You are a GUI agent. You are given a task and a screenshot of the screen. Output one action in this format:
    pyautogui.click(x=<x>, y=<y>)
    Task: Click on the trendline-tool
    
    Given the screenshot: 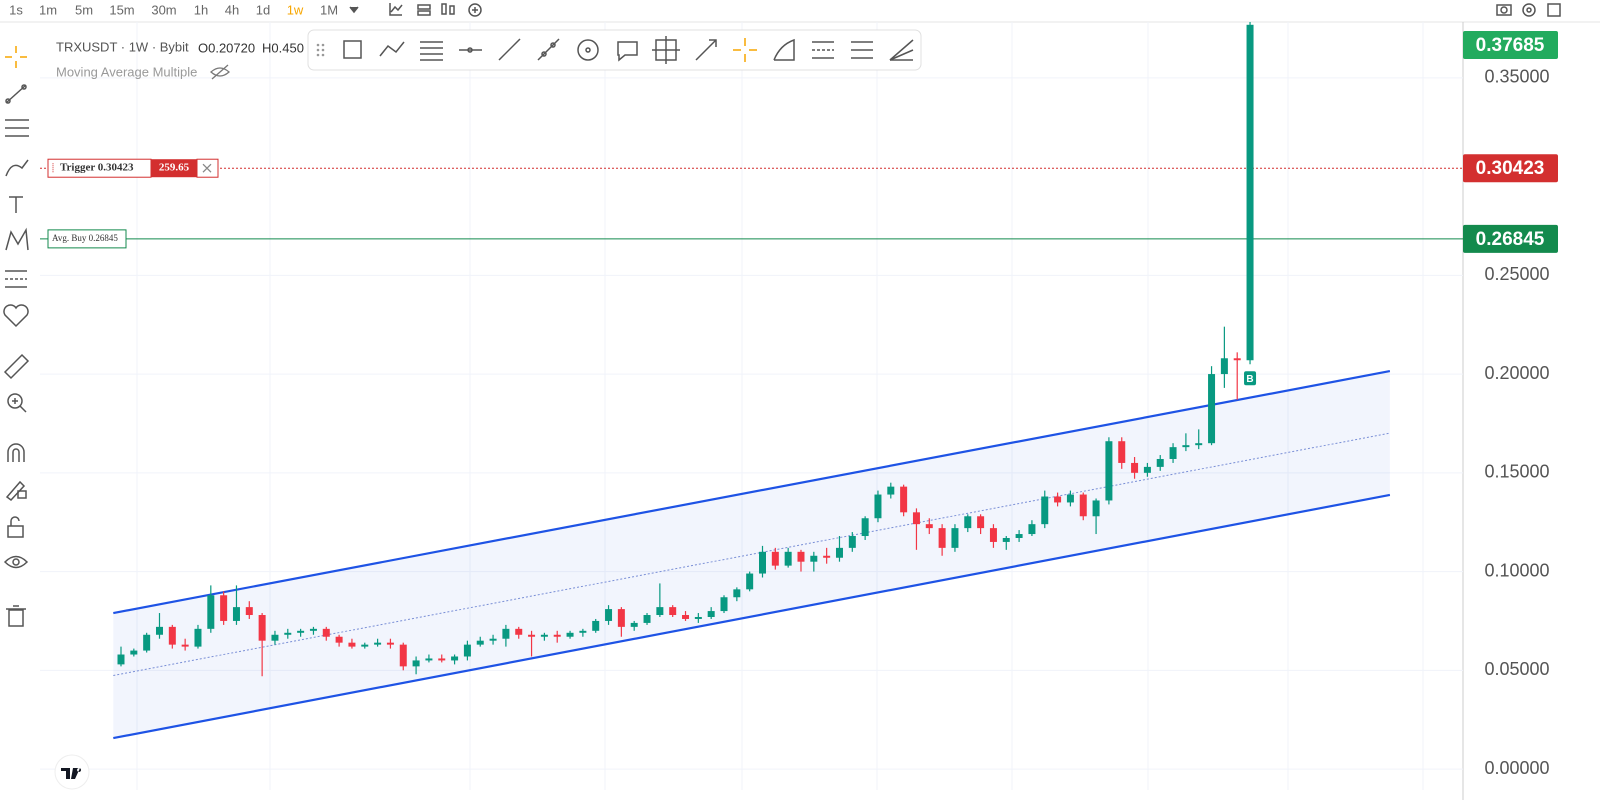 What is the action you would take?
    pyautogui.click(x=16, y=94)
    